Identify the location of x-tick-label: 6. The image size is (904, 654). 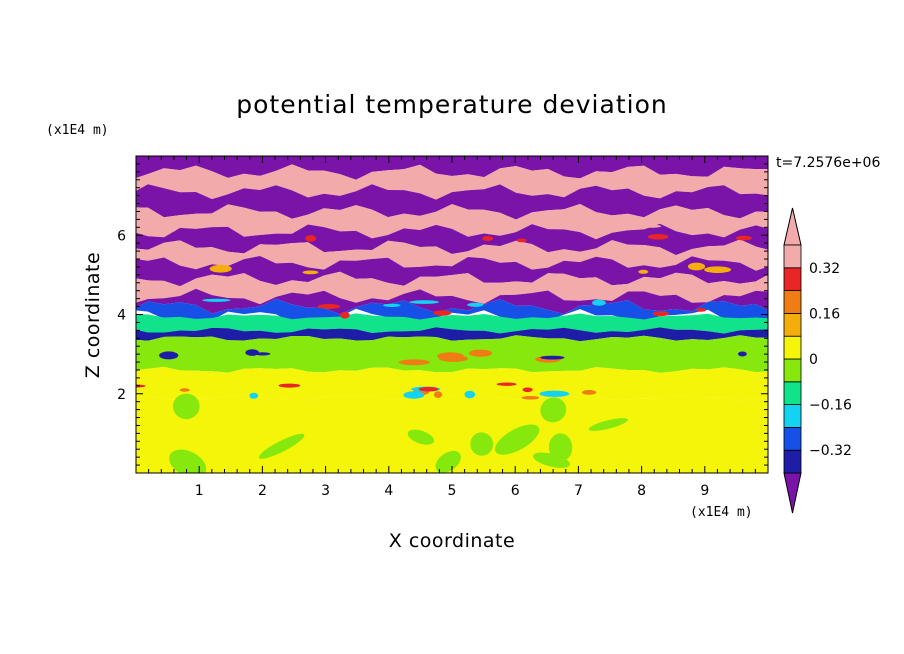
(515, 491).